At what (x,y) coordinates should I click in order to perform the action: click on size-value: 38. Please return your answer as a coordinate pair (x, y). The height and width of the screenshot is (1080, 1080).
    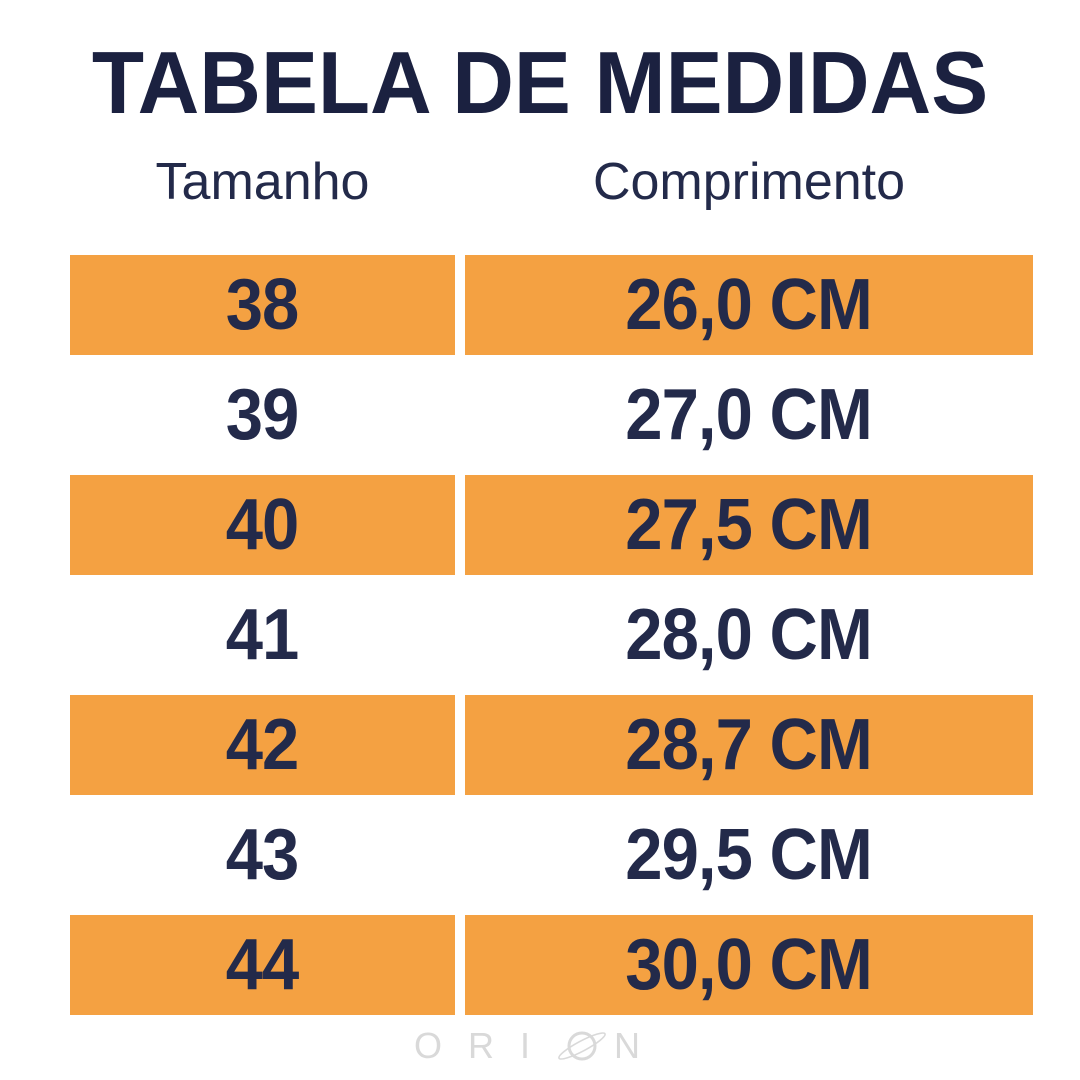
    Looking at the image, I should click on (263, 305).